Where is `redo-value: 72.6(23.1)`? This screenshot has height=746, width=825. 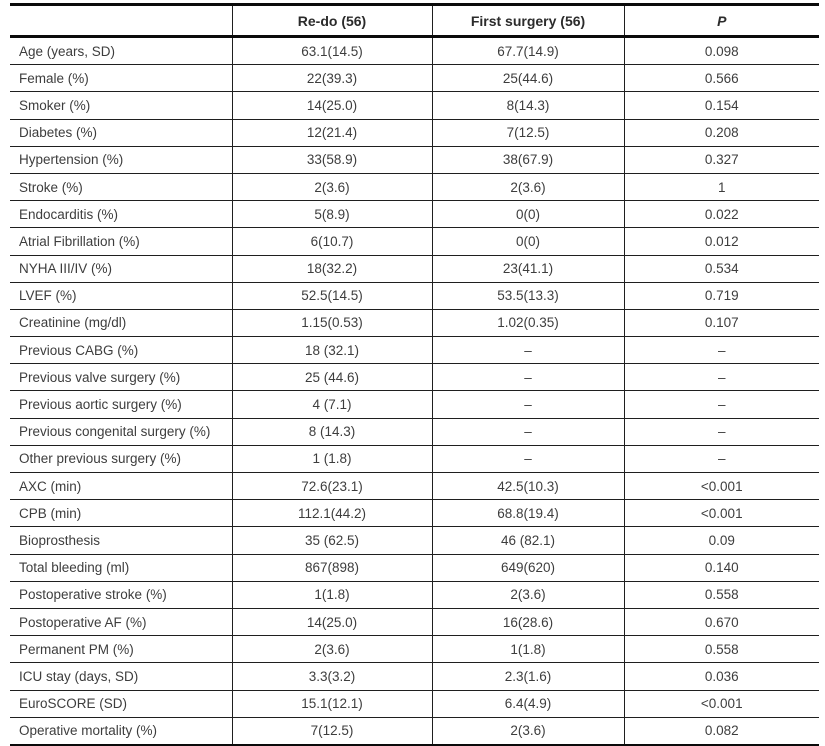 redo-value: 72.6(23.1) is located at coordinates (331, 485).